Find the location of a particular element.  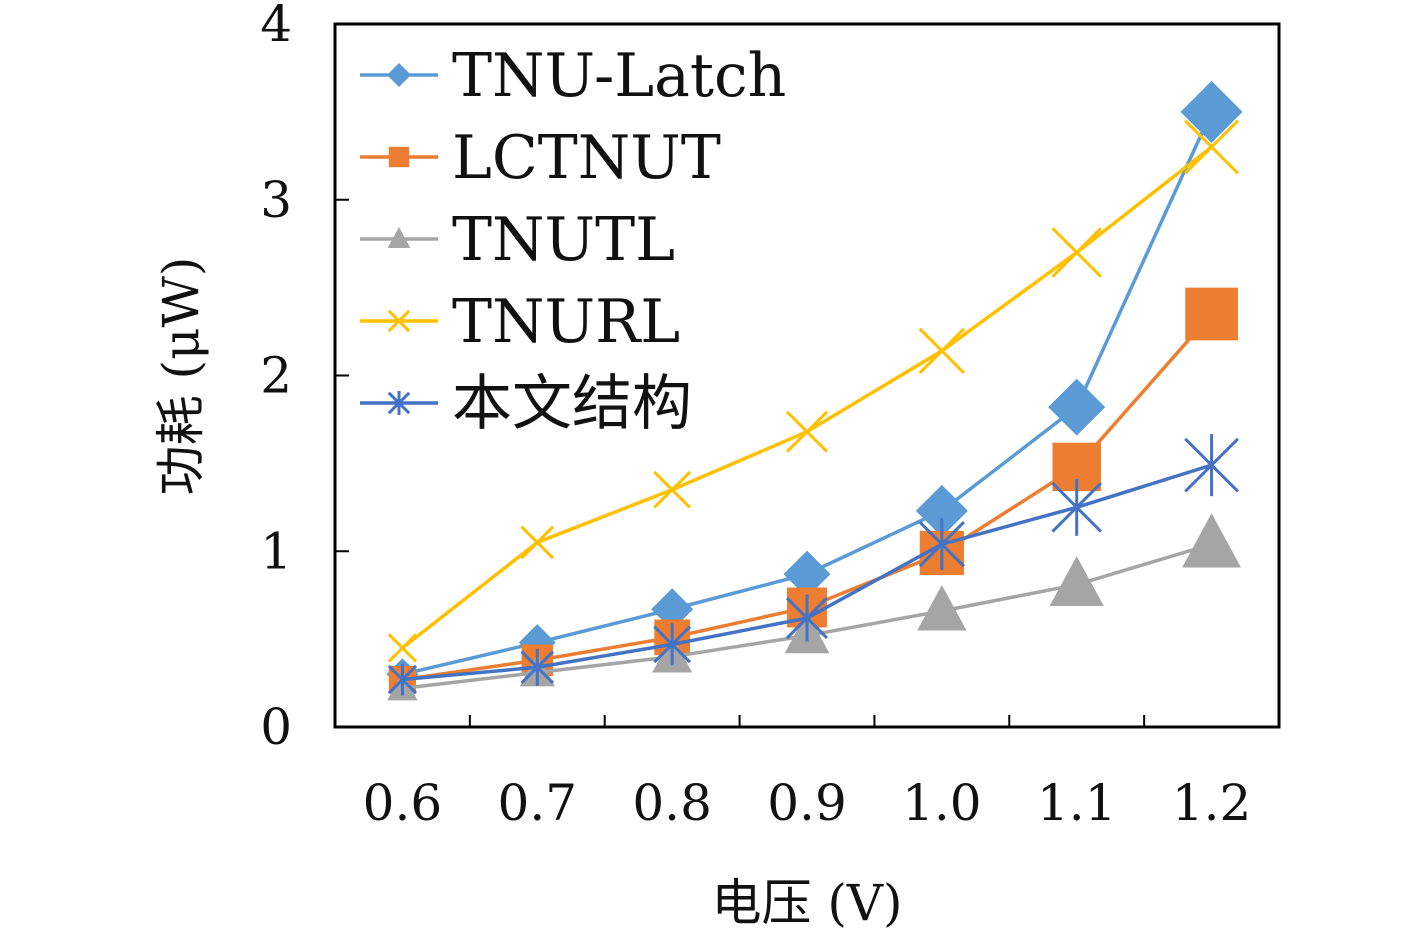

legend-item: LCTNUT is located at coordinates (540, 158).